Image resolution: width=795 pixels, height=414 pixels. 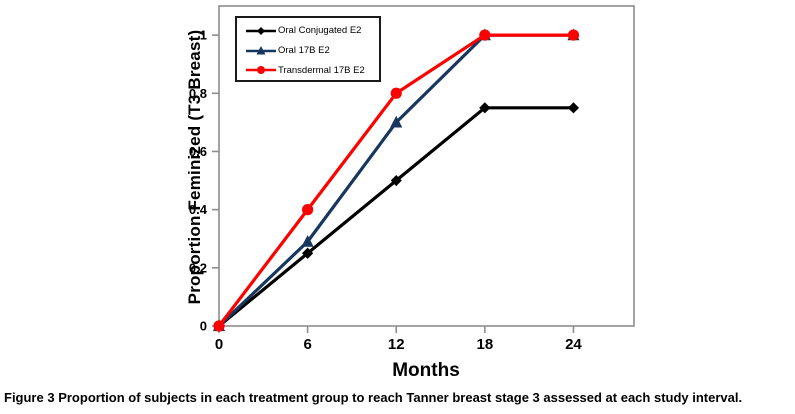 What do you see at coordinates (321, 70) in the screenshot?
I see `legend-label: Transdermal 17B E2` at bounding box center [321, 70].